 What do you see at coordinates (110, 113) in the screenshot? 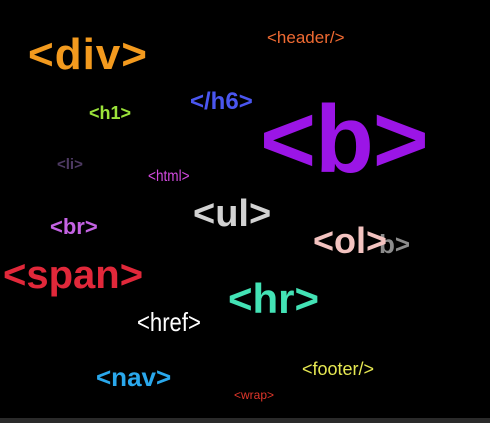
I see `tag-h1: <h1>` at bounding box center [110, 113].